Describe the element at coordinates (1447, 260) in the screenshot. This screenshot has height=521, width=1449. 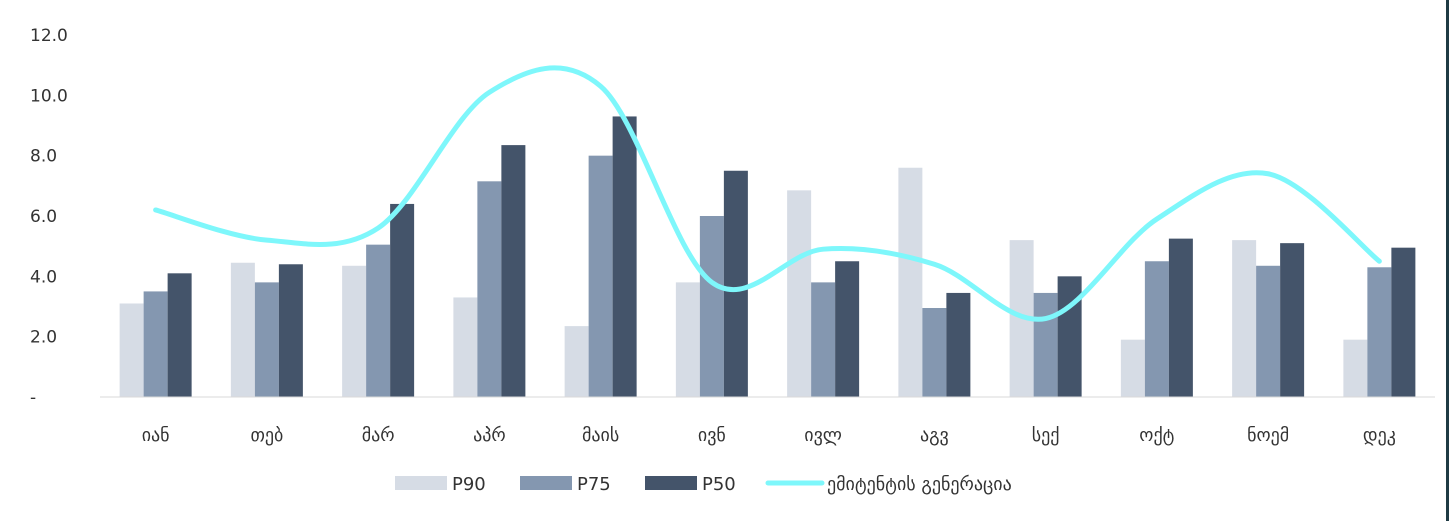
I see `right-edge-bar` at that location.